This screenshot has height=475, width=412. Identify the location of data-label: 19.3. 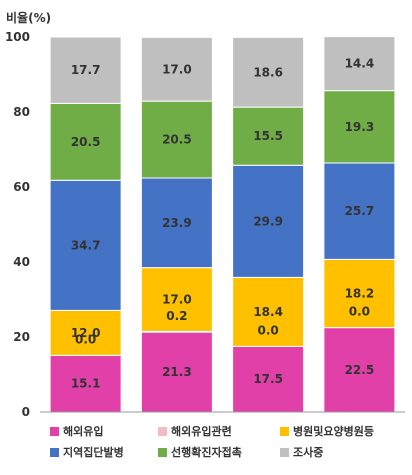
(360, 127).